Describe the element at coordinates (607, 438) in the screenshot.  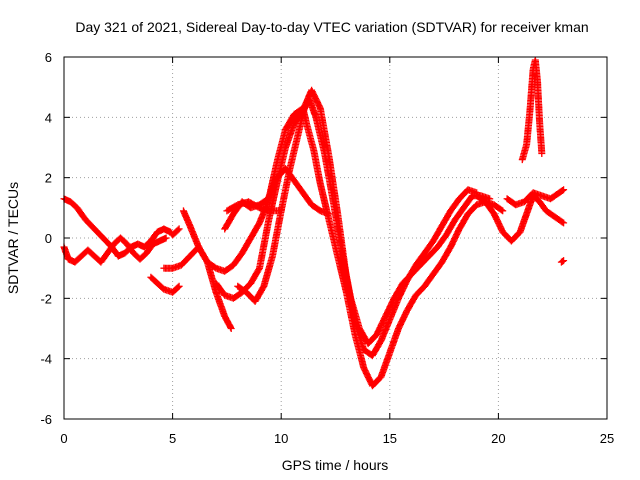
I see `x-tick-label: 25` at that location.